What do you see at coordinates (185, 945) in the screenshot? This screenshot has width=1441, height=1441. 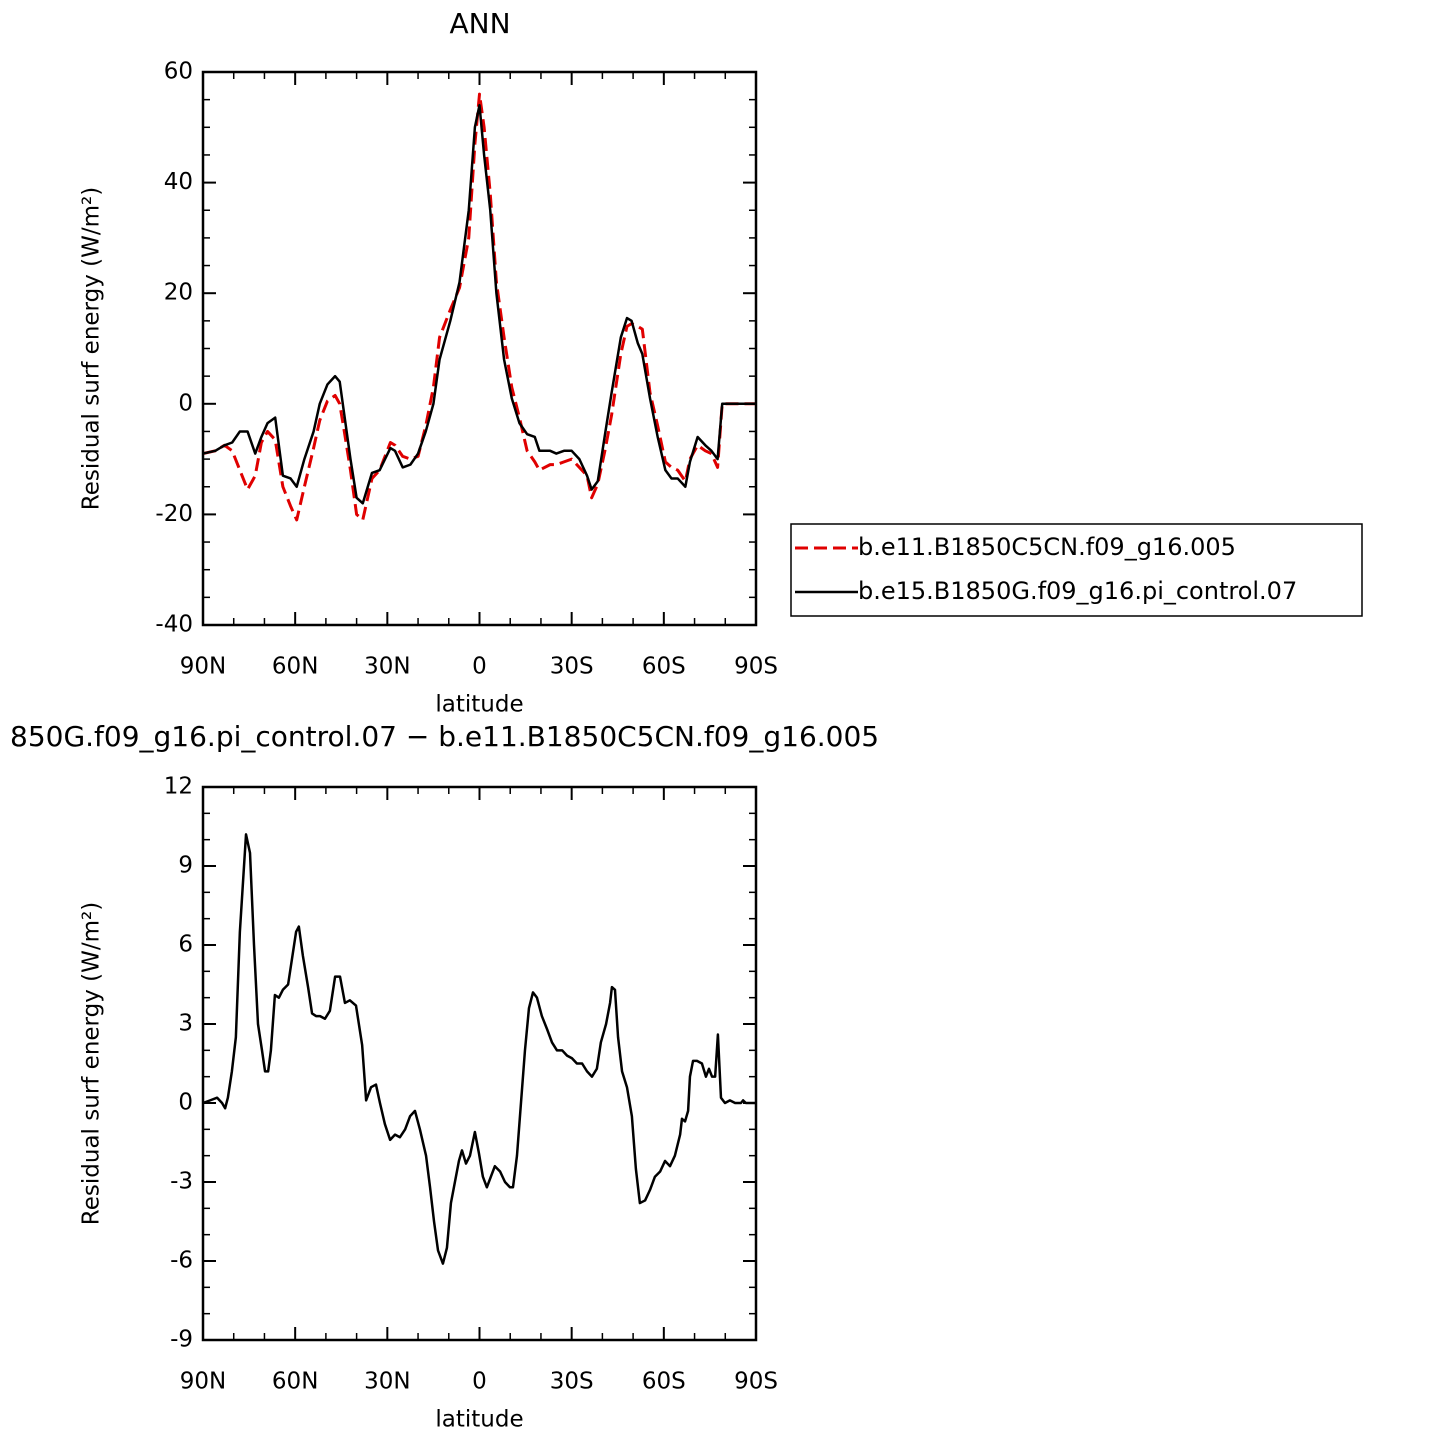 I see `y-tick-label: 6` at bounding box center [185, 945].